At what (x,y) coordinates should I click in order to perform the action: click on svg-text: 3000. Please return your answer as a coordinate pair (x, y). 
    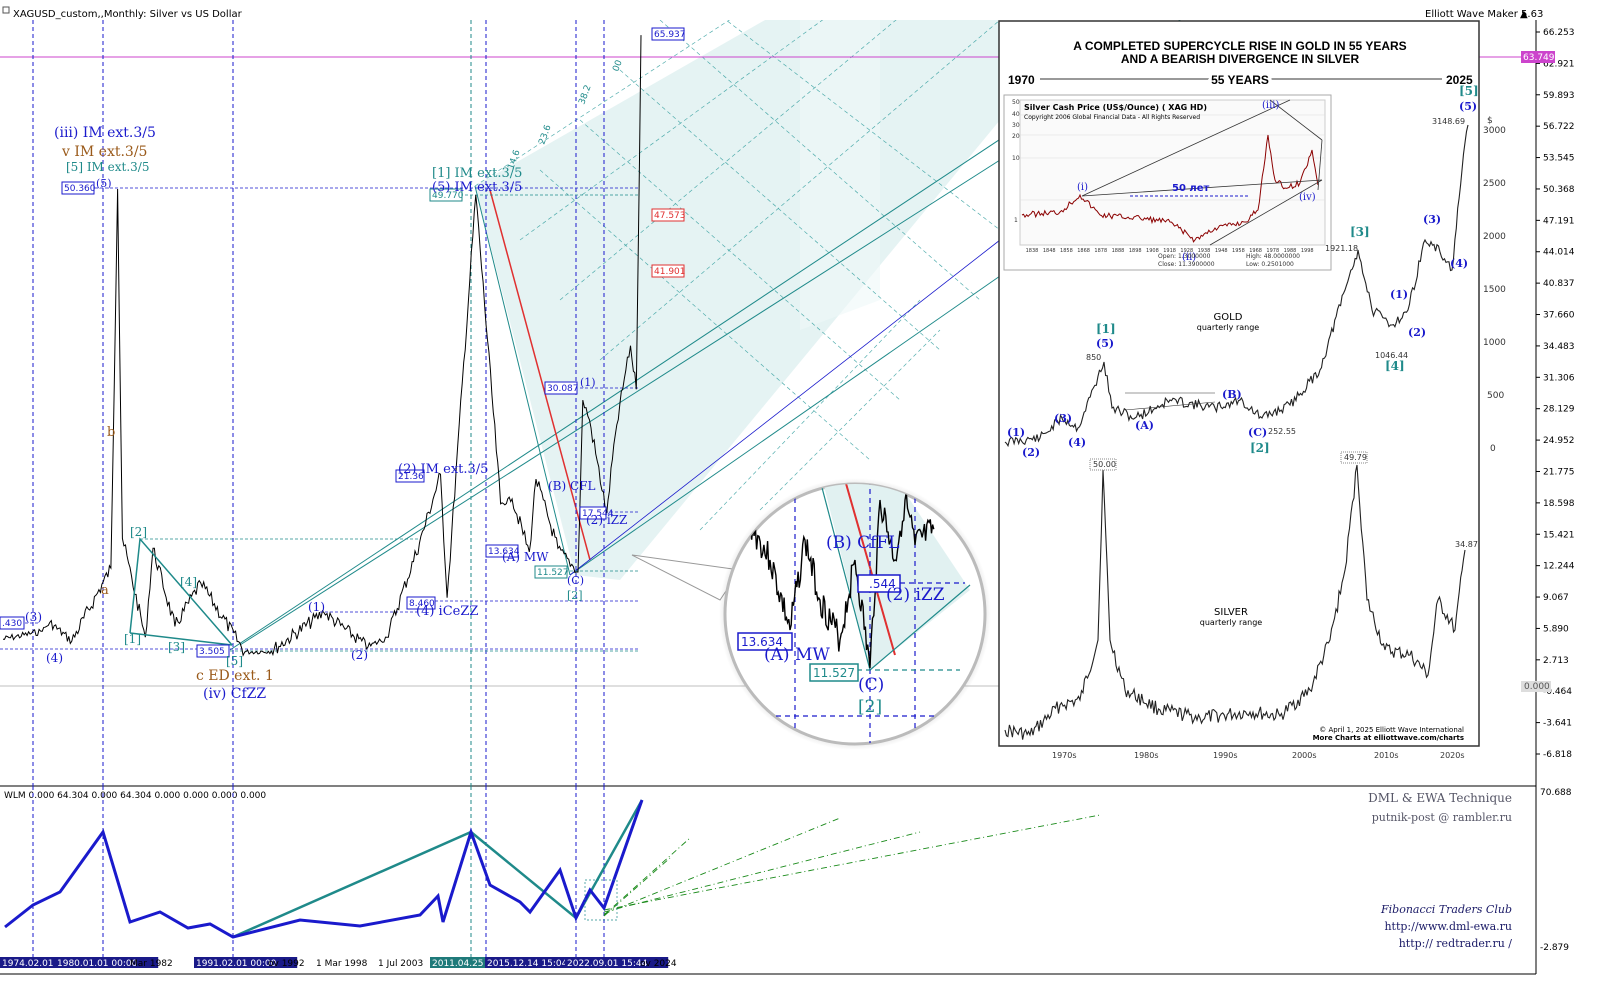
    Looking at the image, I should click on (1494, 131).